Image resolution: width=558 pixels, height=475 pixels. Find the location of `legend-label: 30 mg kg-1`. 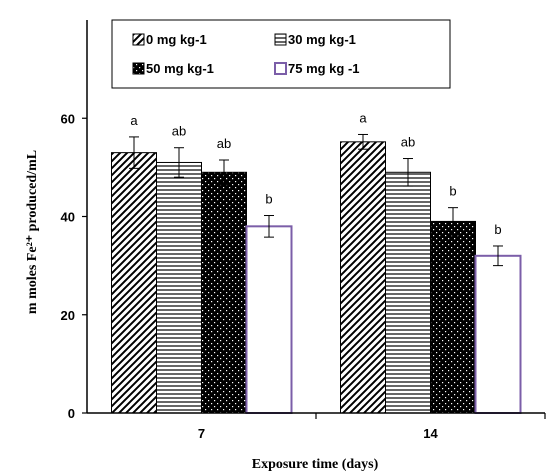

legend-label: 30 mg kg-1 is located at coordinates (322, 39).